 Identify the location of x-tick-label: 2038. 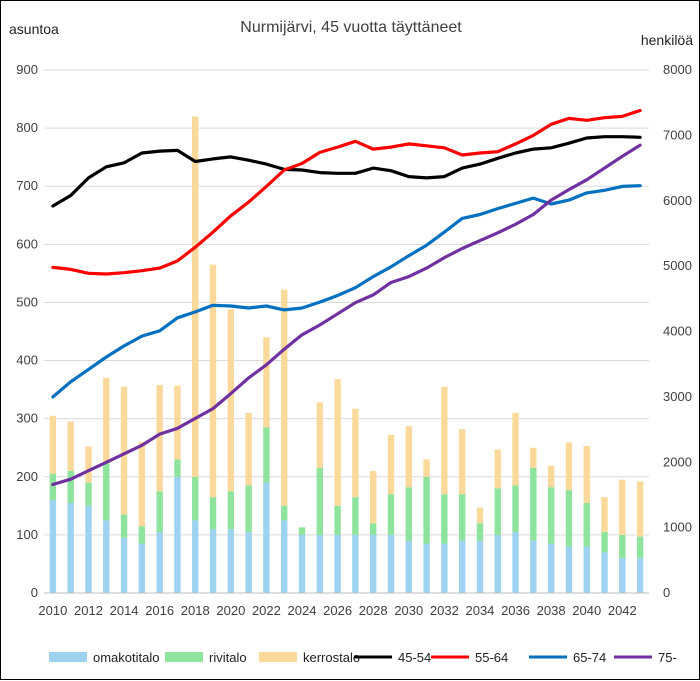
(551, 610).